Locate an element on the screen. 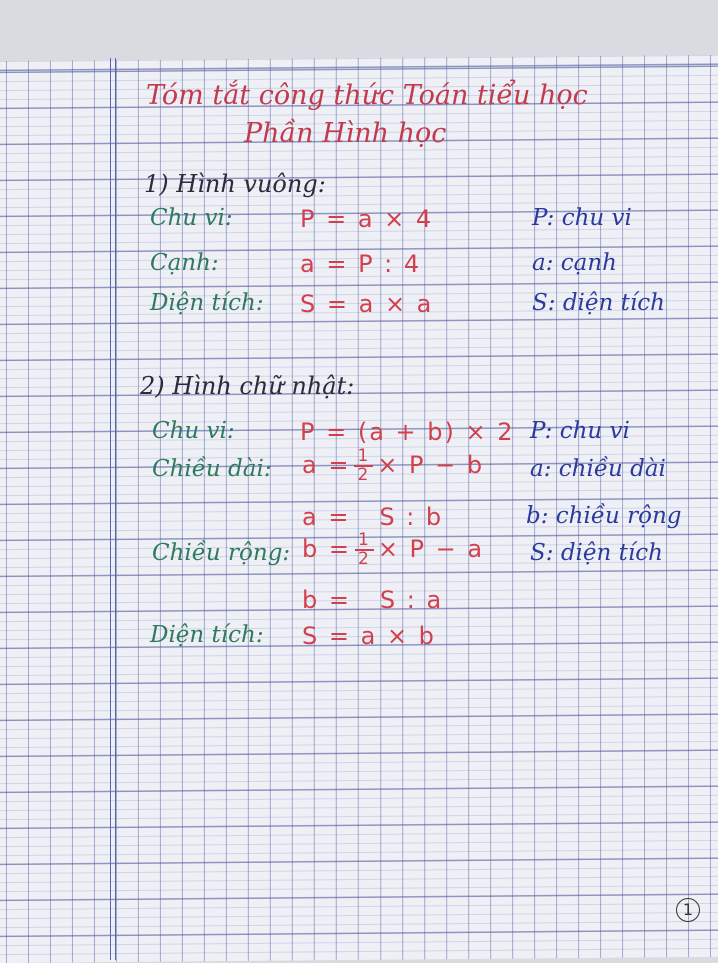 The image size is (718, 963). formula: a = S : b is located at coordinates (373, 517).